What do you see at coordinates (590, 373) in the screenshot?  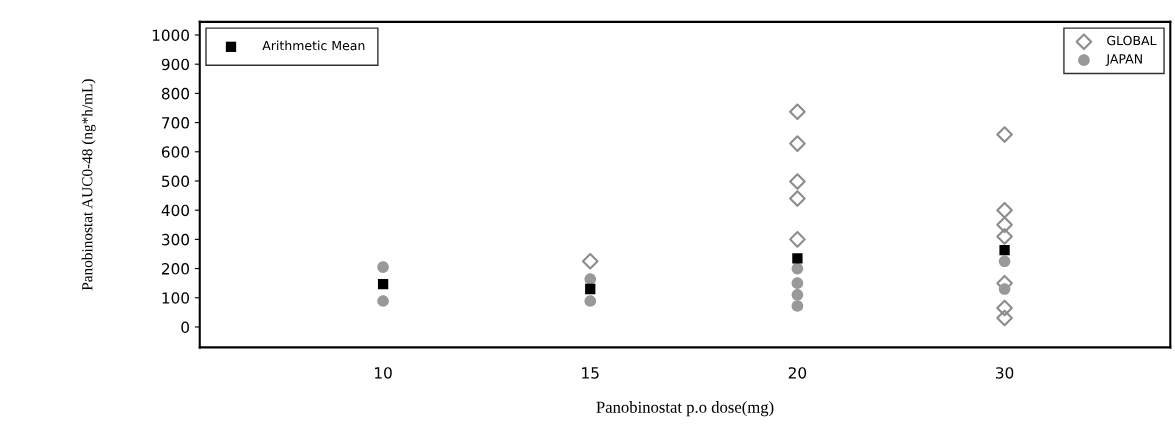 I see `x-tick-label: 15` at bounding box center [590, 373].